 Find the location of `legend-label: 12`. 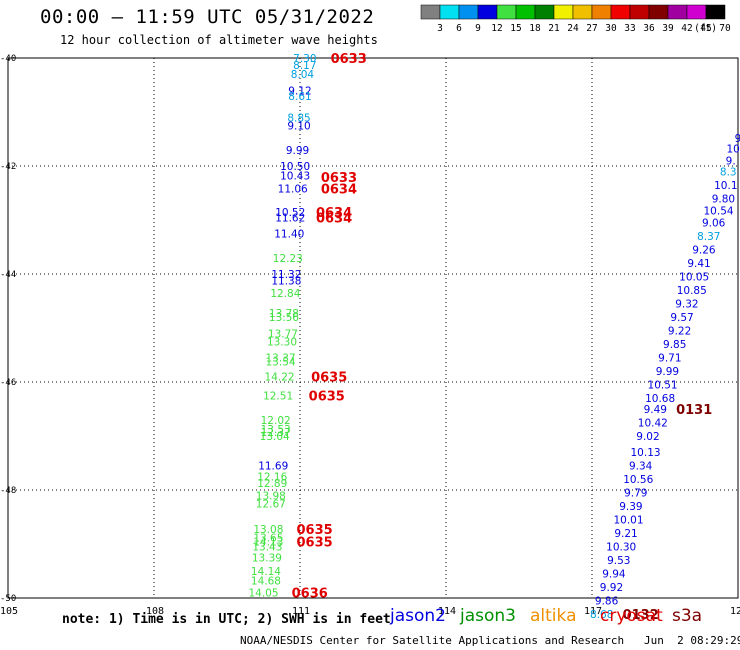

legend-label: 12 is located at coordinates (496, 28).